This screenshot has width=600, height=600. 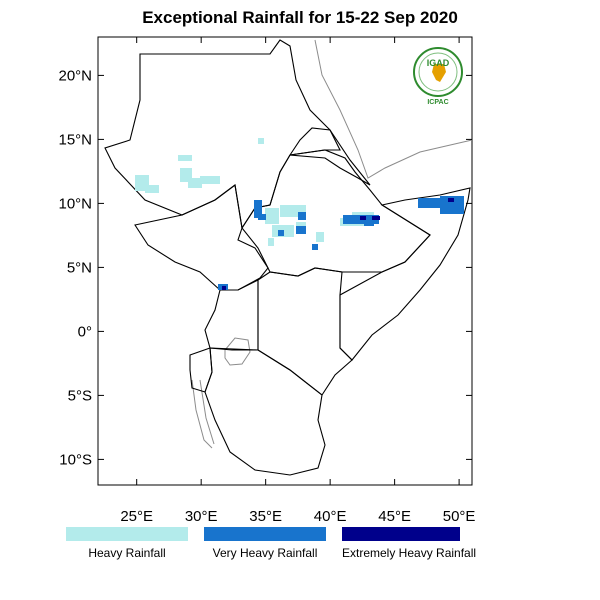 I want to click on very-heavy-rainfall-areas, so click(x=341, y=243).